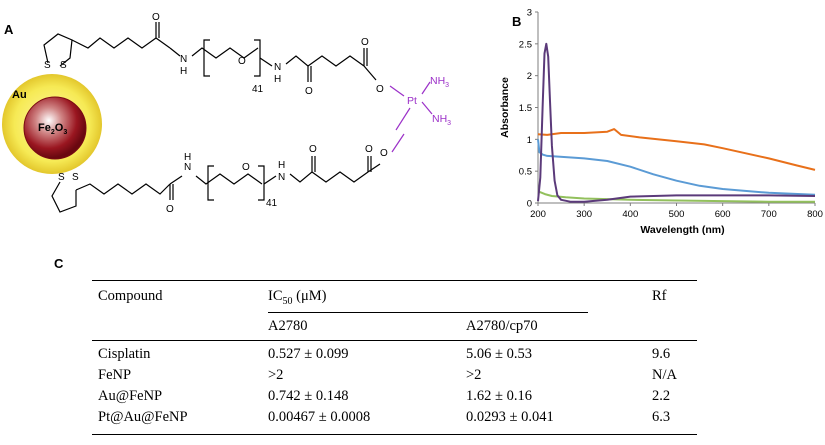 The height and width of the screenshot is (445, 825). Describe the element at coordinates (394, 280) in the screenshot. I see `table-top-rule` at that location.